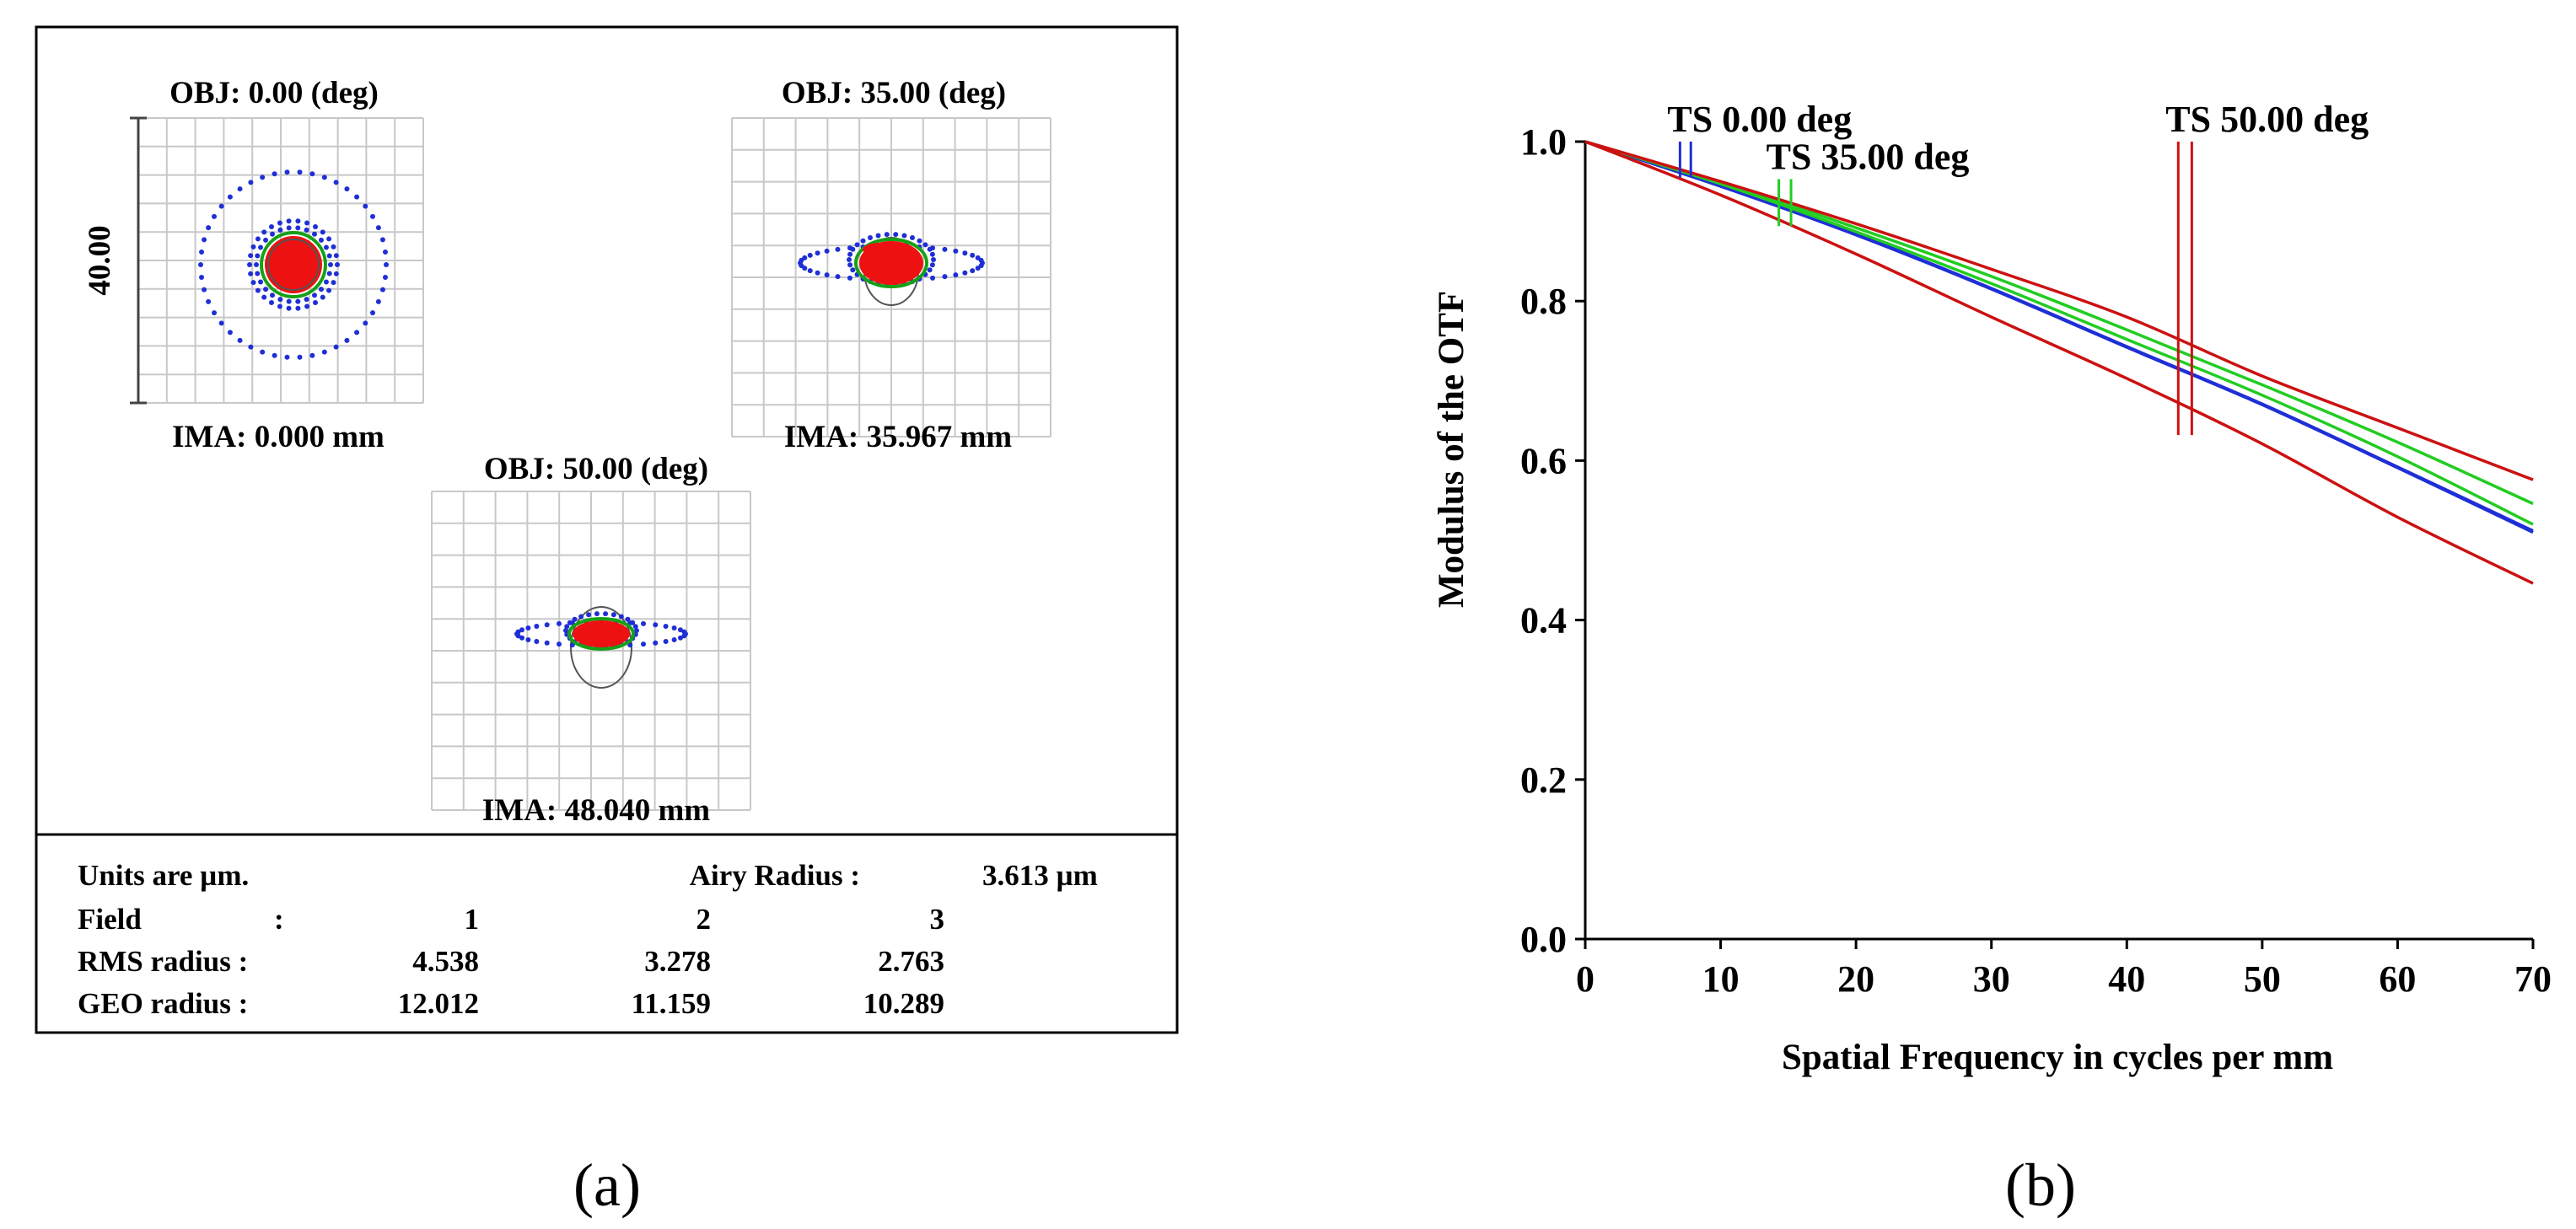 Image resolution: width=2576 pixels, height=1229 pixels. What do you see at coordinates (1543, 301) in the screenshot?
I see `y-tick-label-4: 0.8` at bounding box center [1543, 301].